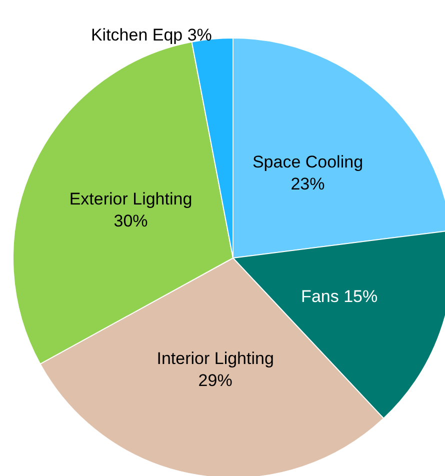  What do you see at coordinates (131, 220) in the screenshot?
I see `data-label: 30%` at bounding box center [131, 220].